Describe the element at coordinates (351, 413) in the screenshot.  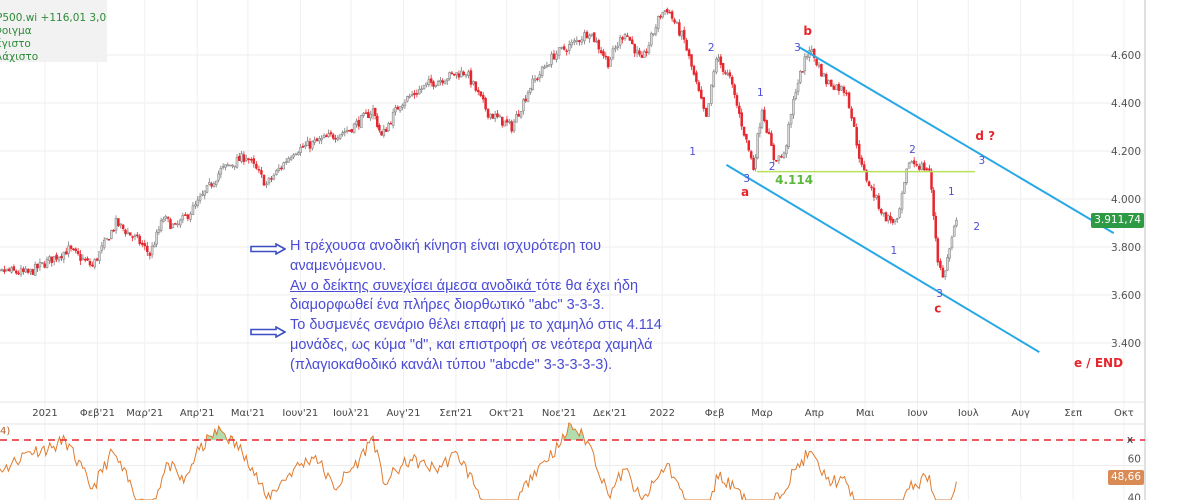
I see `x-tick-label: Ιουλ'21` at that location.